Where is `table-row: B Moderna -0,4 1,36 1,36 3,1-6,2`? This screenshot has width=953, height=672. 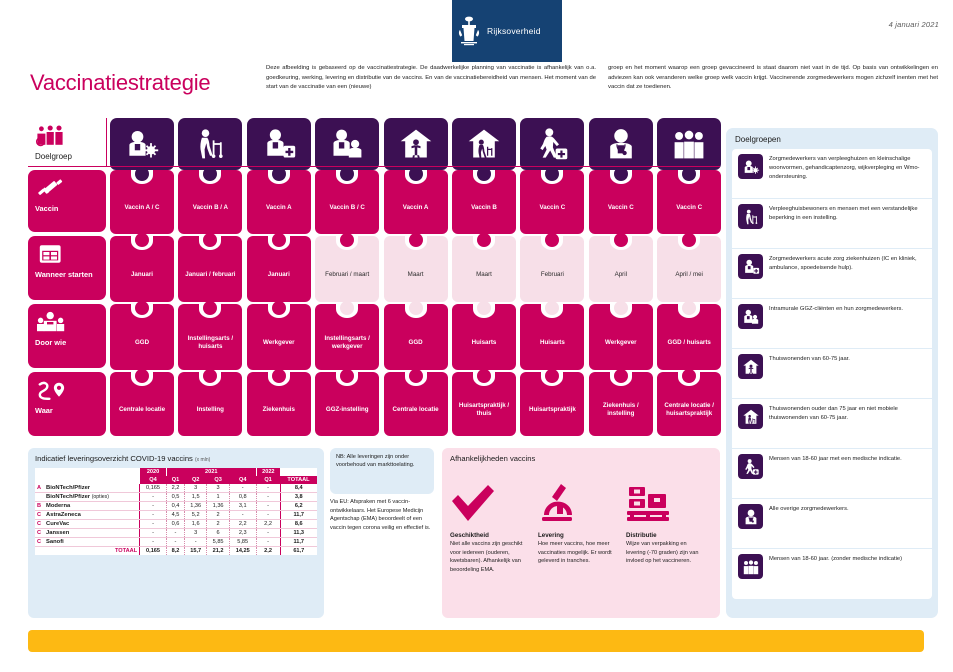
table-row: B Moderna -0,4 1,36 1,36 3,1-6,2 is located at coordinates (176, 506).